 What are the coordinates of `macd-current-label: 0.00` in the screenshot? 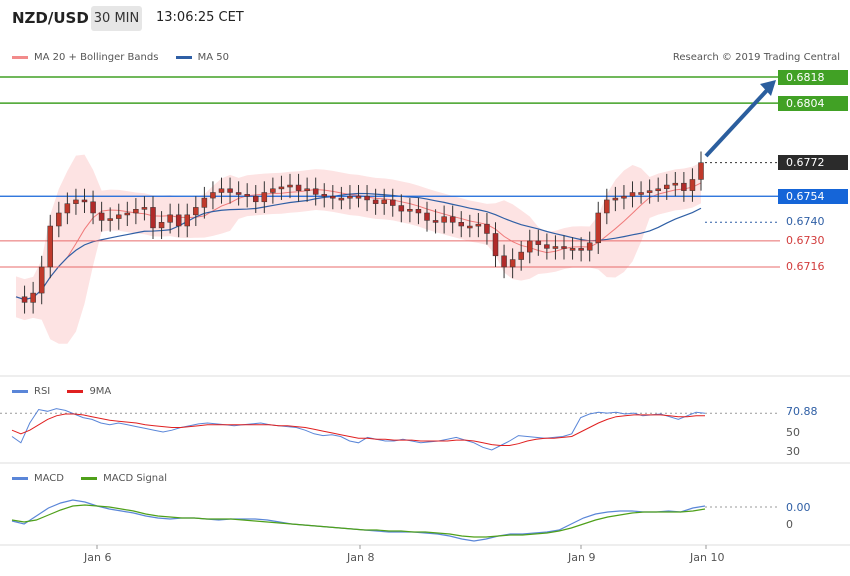 It's located at (798, 507).